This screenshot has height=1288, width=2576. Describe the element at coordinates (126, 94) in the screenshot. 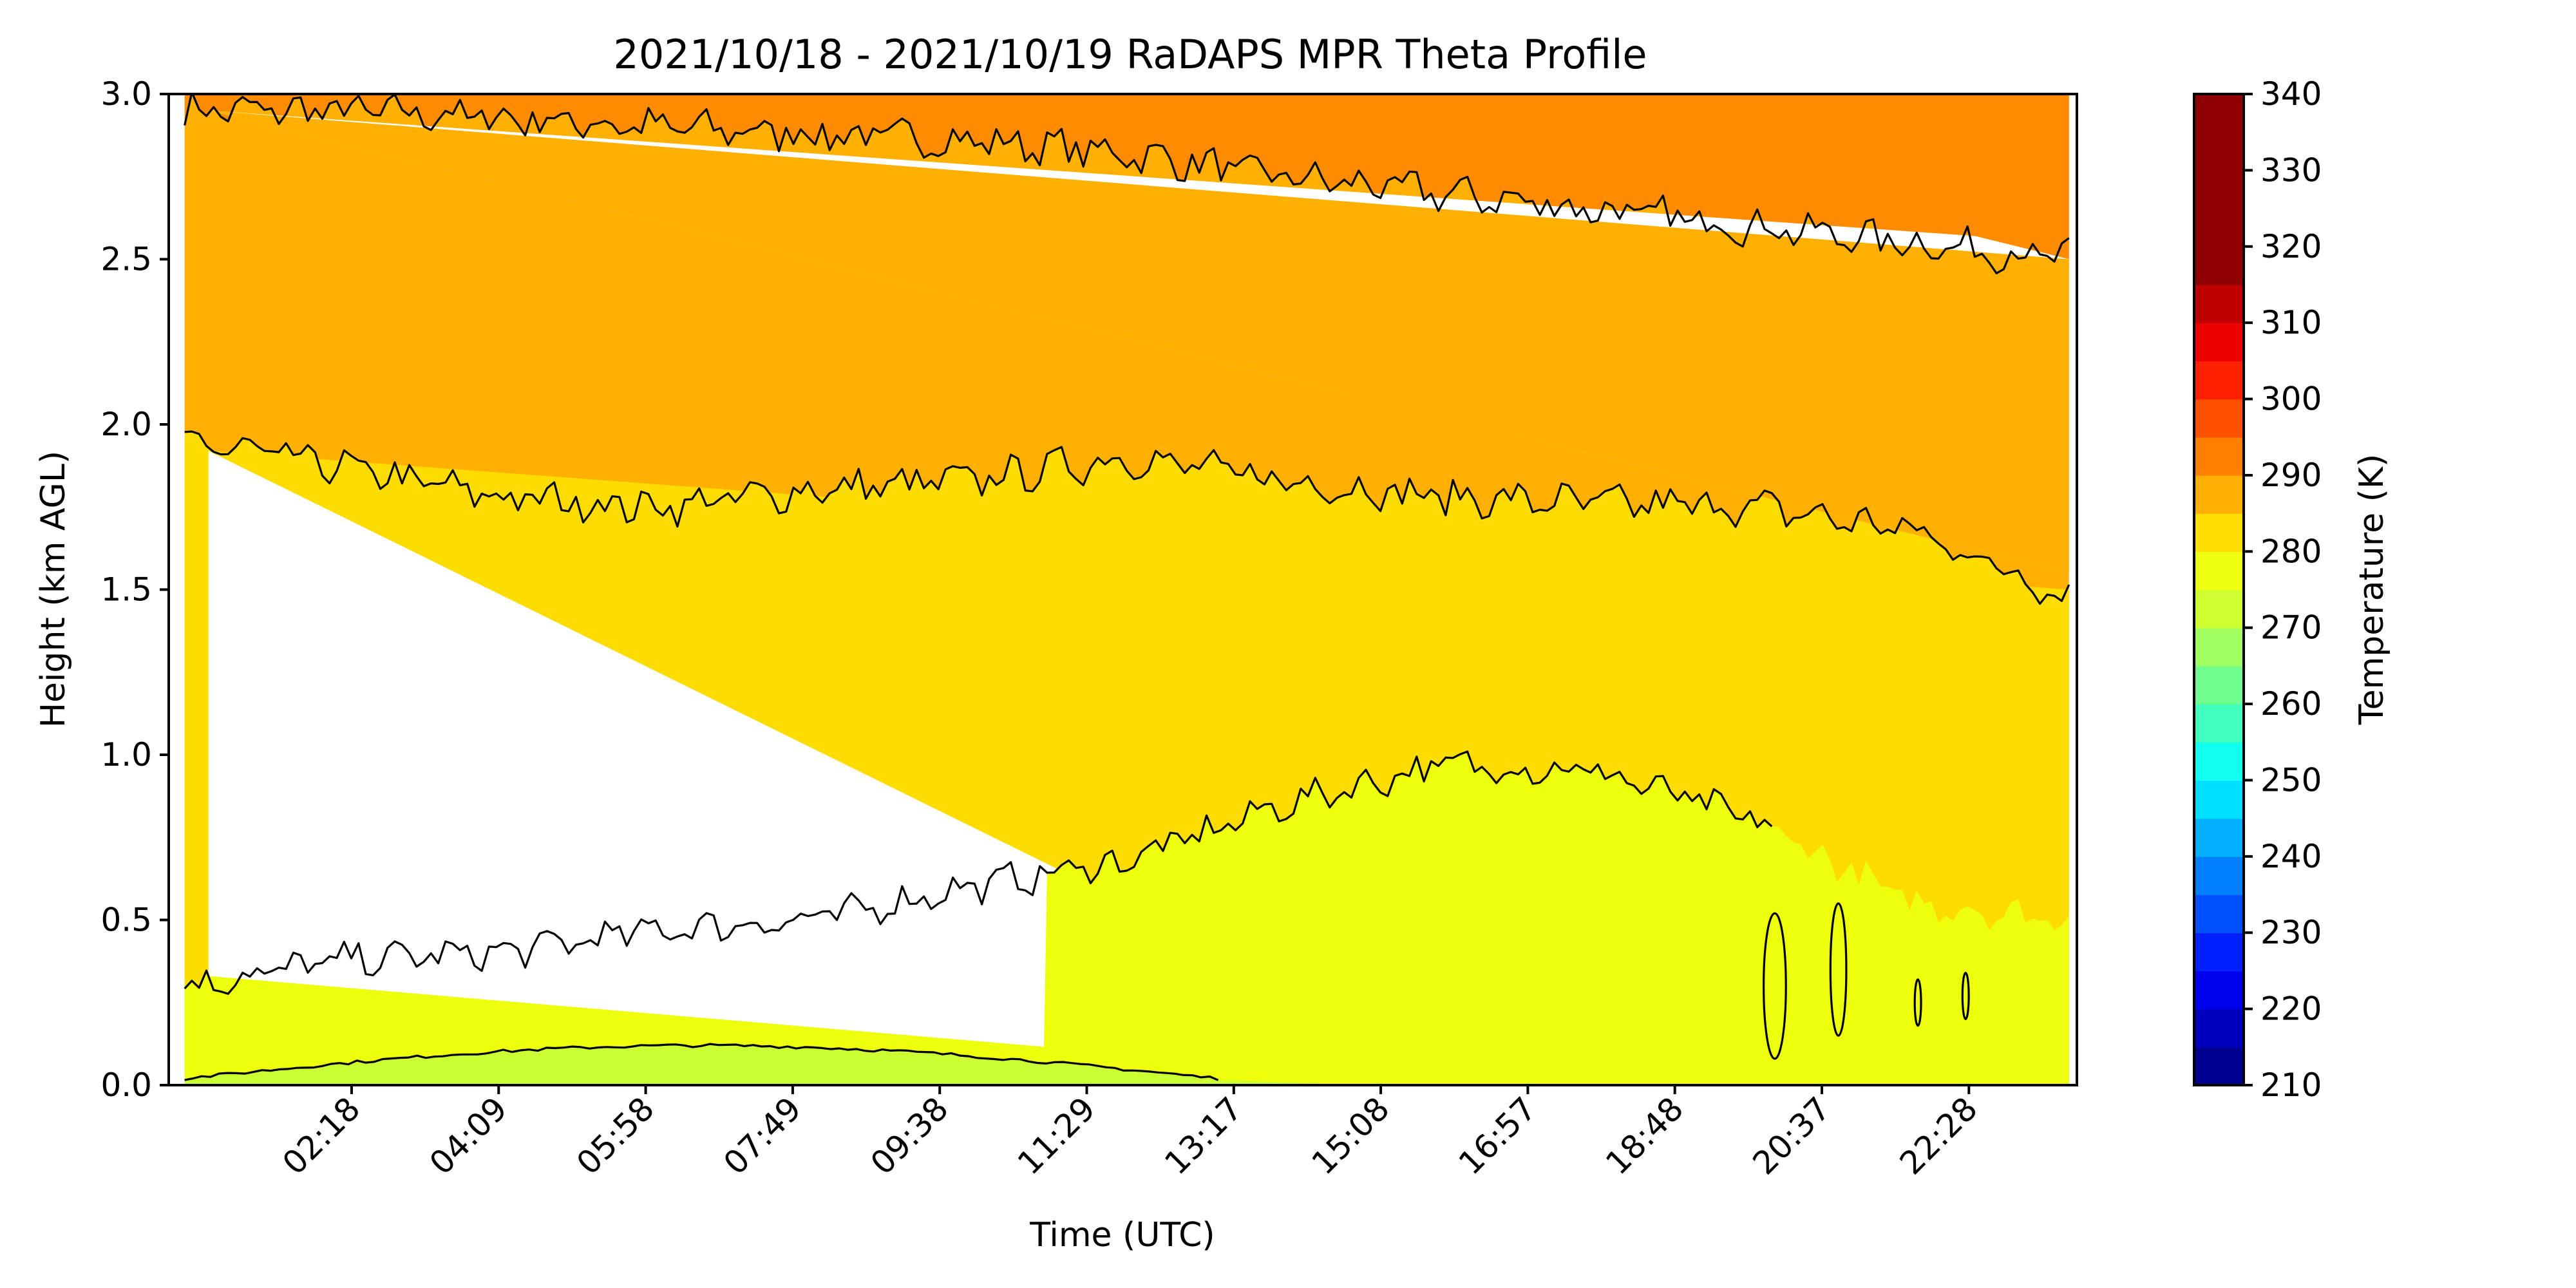

I see `y-tick-label: 3.0` at that location.